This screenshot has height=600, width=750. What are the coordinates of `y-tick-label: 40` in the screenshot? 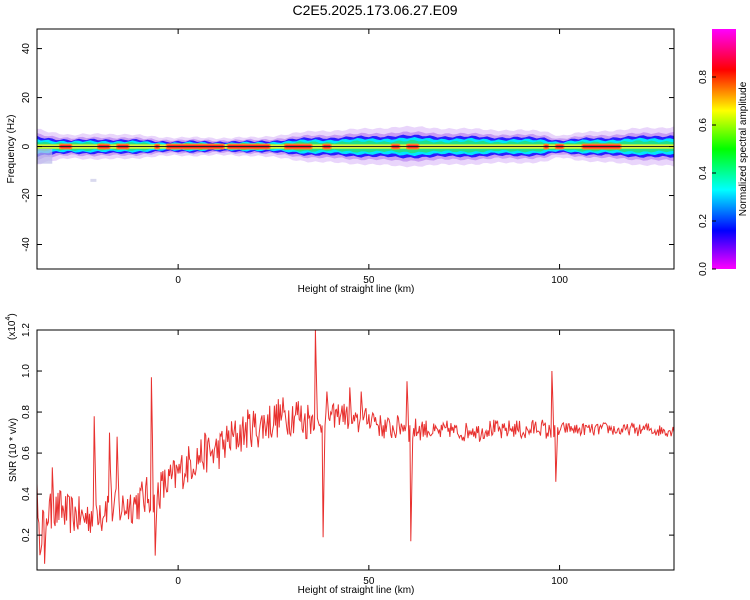 It's located at (26, 49).